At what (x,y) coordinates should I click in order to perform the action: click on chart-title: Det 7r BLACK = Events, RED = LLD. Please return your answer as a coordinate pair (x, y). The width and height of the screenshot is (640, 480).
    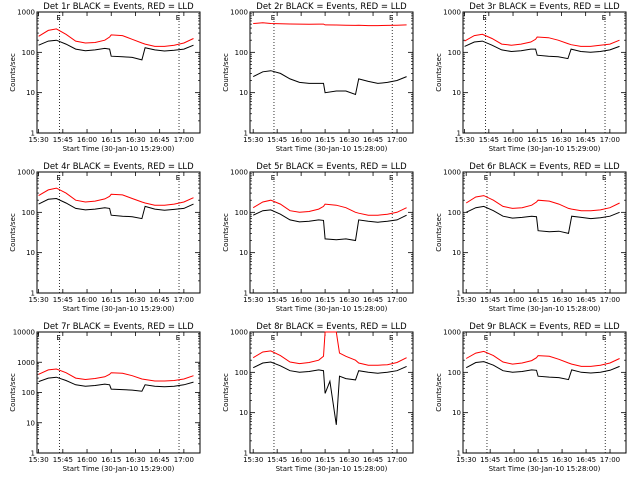
    Looking at the image, I should click on (118, 327).